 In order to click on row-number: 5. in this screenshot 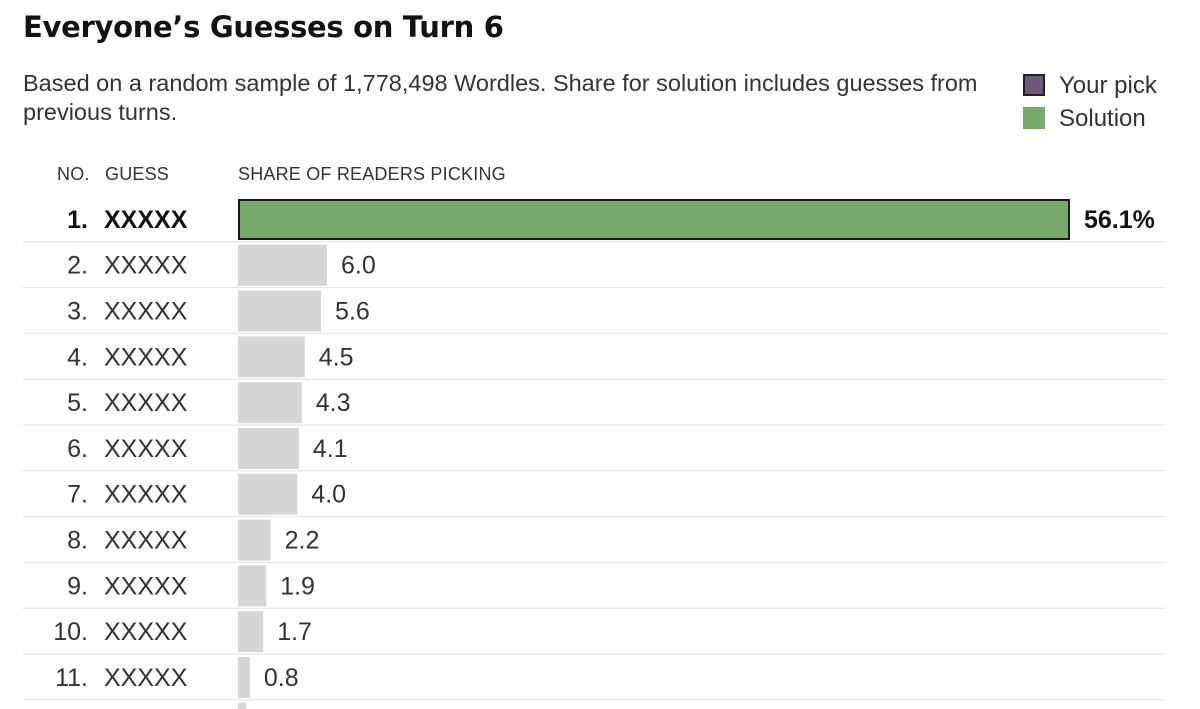, I will do `click(77, 403)`.